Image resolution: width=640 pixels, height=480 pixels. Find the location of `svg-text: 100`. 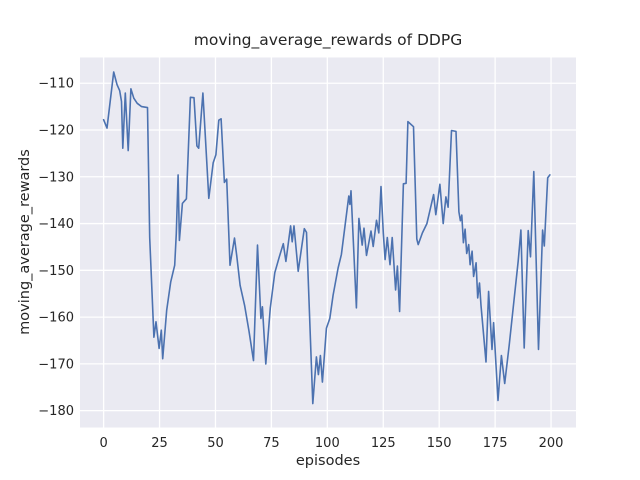

svg-text: 100 is located at coordinates (327, 443).